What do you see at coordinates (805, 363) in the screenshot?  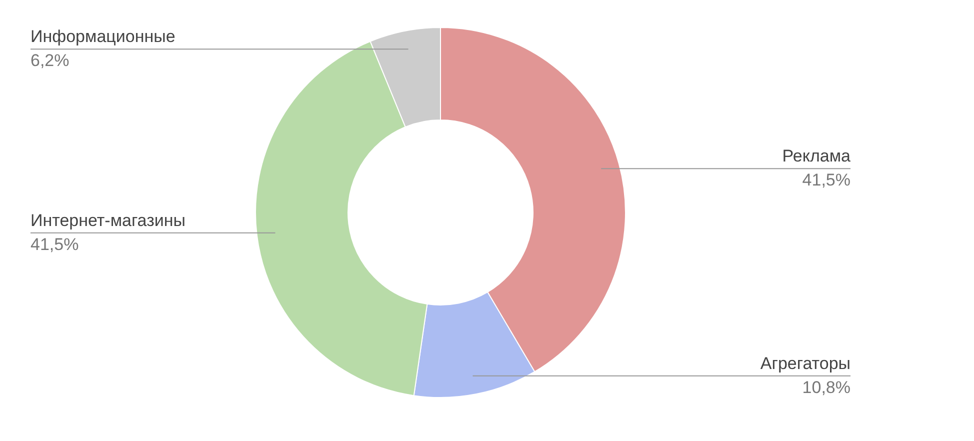 I see `slice-label: Агрегаторы` at bounding box center [805, 363].